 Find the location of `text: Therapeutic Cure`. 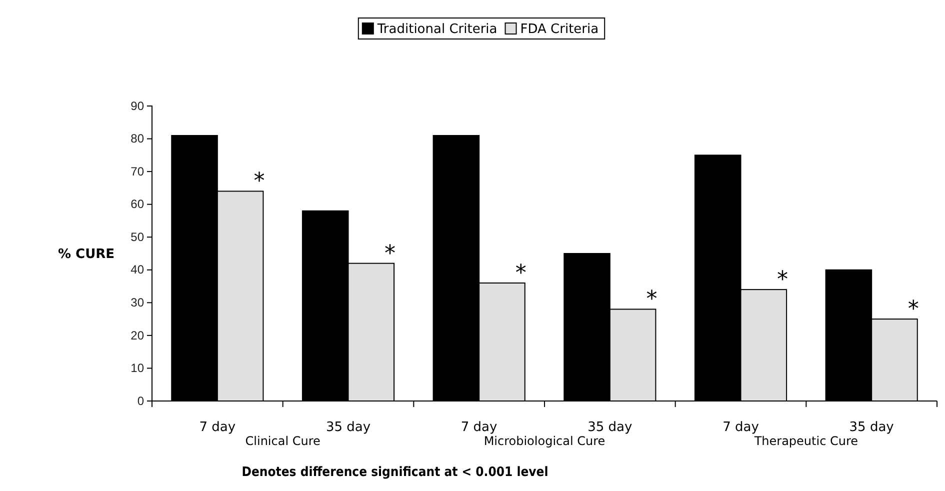

text: Therapeutic Cure is located at coordinates (805, 441).